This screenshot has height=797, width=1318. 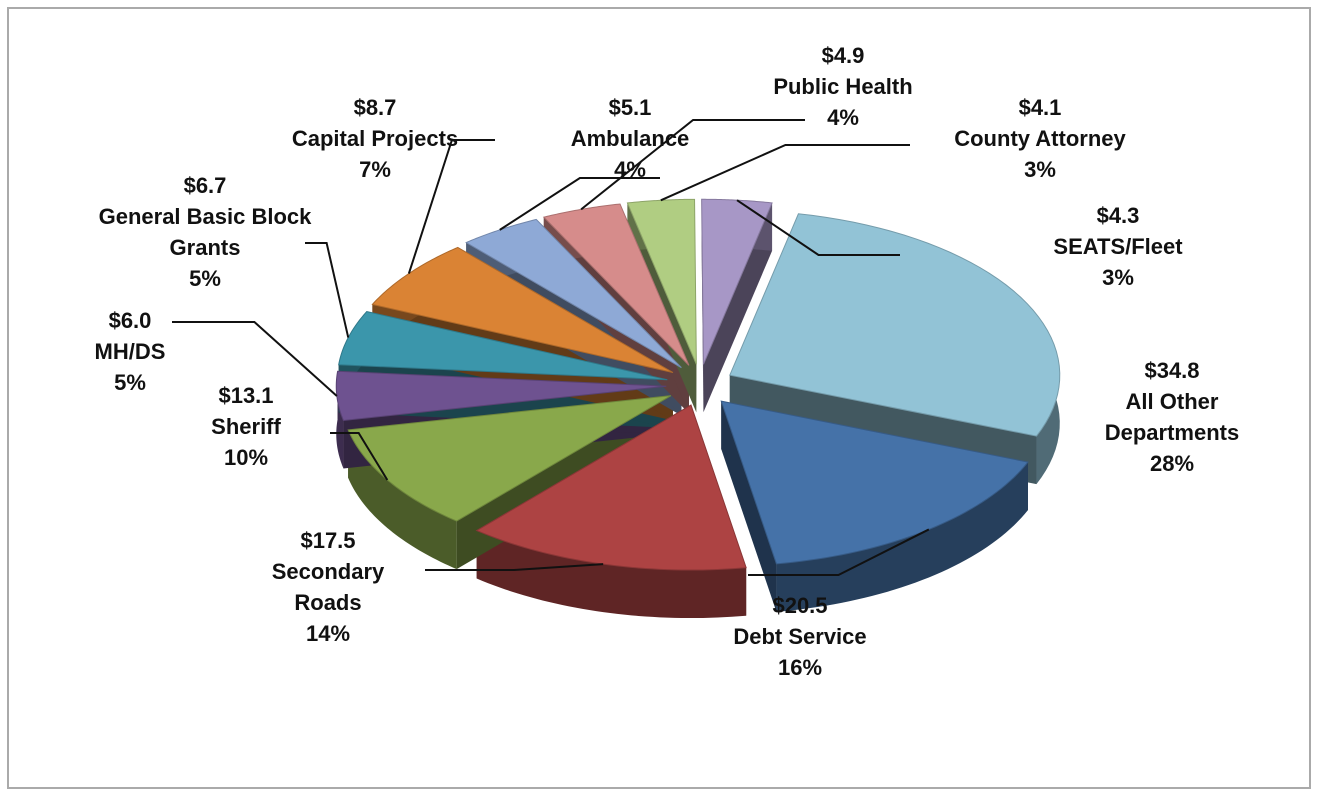 I want to click on value-label: $8.7, so click(x=375, y=107).